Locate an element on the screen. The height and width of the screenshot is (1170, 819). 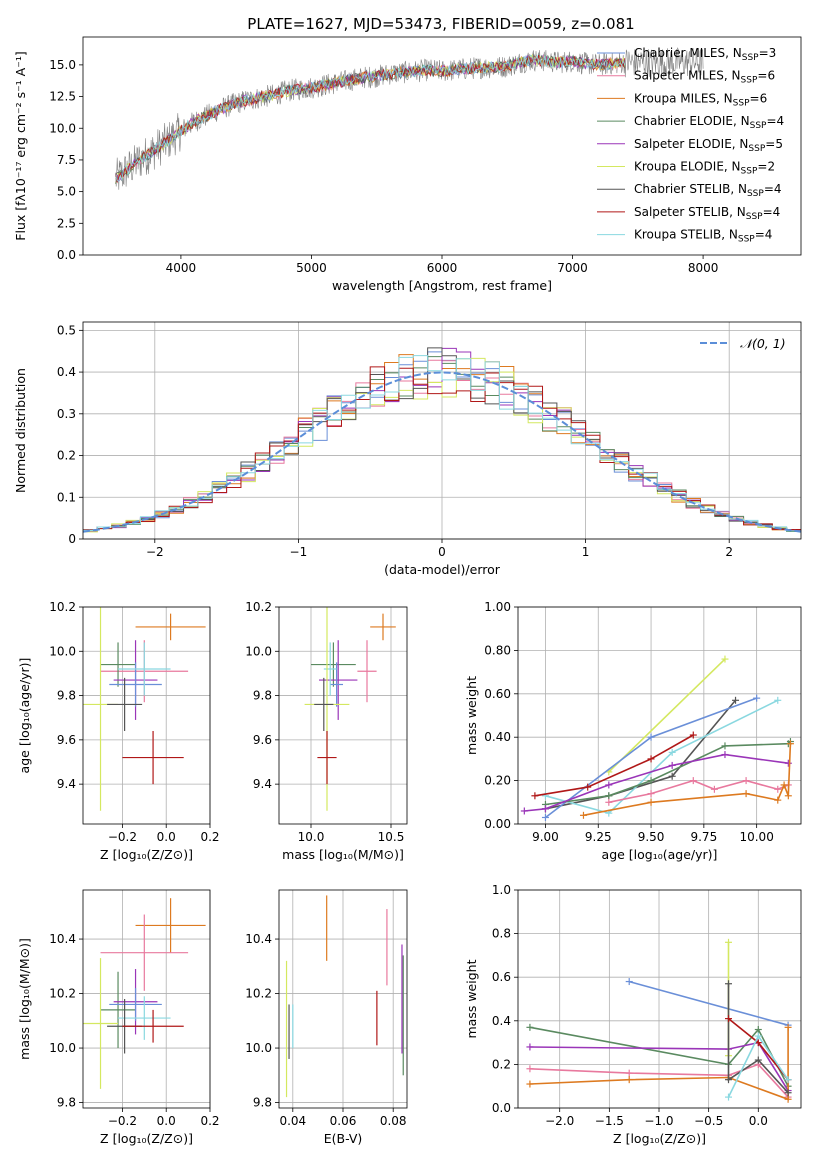
x-tick-label: 10.0 is located at coordinates (311, 837).